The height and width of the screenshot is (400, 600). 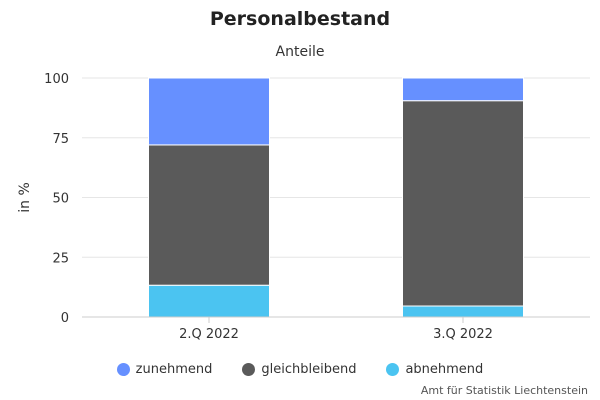 What do you see at coordinates (463, 334) in the screenshot?
I see `x-tick-label-1: 3.Q 2022` at bounding box center [463, 334].